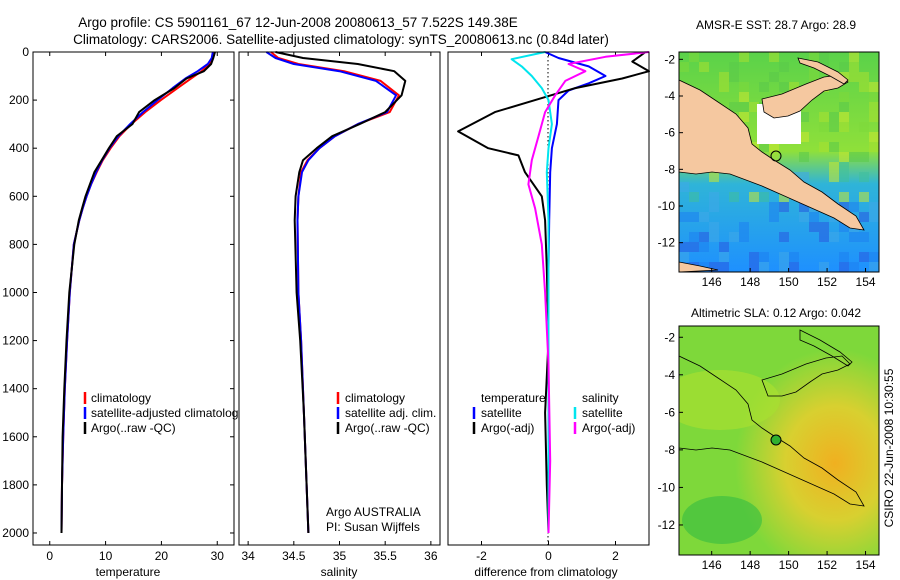  I want to click on sst-float-marker, so click(776, 156).